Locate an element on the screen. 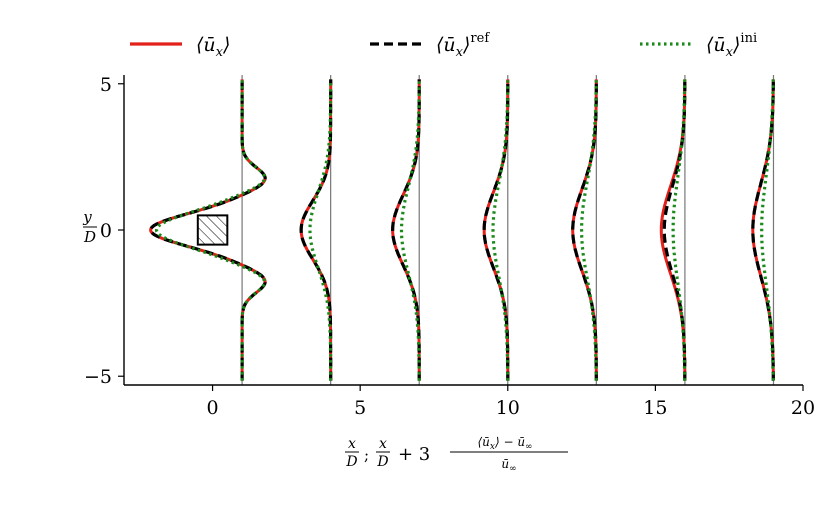 The width and height of the screenshot is (831, 513). y-axis-label: y D is located at coordinates (89, 226).